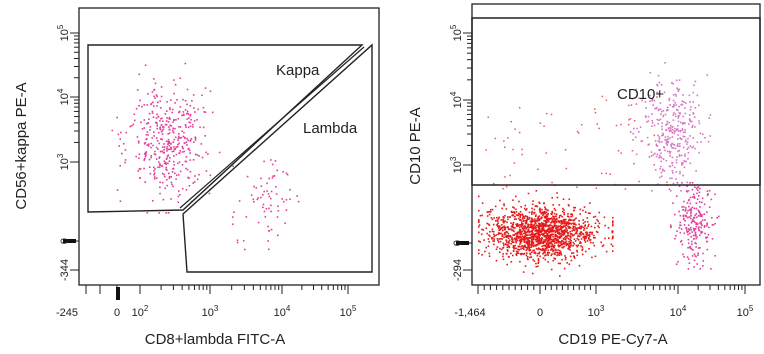 Image resolution: width=764 pixels, height=354 pixels. What do you see at coordinates (272, 127) in the screenshot?
I see `kappa-lambda-gate-border` at bounding box center [272, 127].